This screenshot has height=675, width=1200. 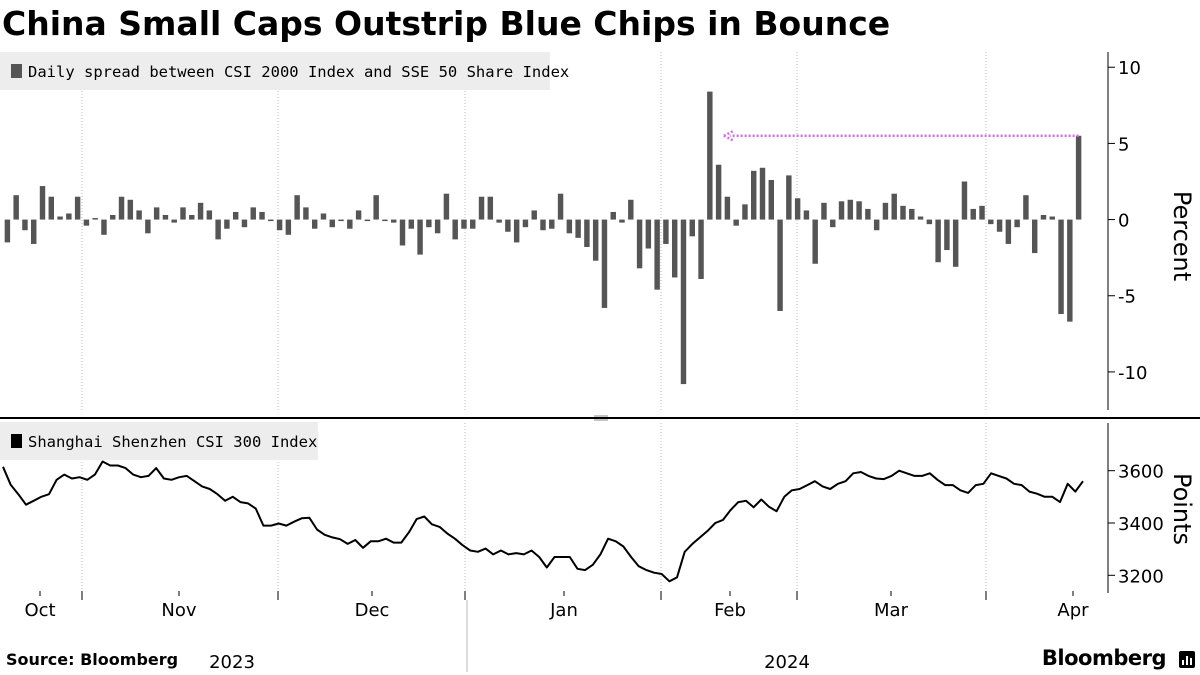 What do you see at coordinates (1182, 509) in the screenshot?
I see `y-axis-title-points: Points` at bounding box center [1182, 509].